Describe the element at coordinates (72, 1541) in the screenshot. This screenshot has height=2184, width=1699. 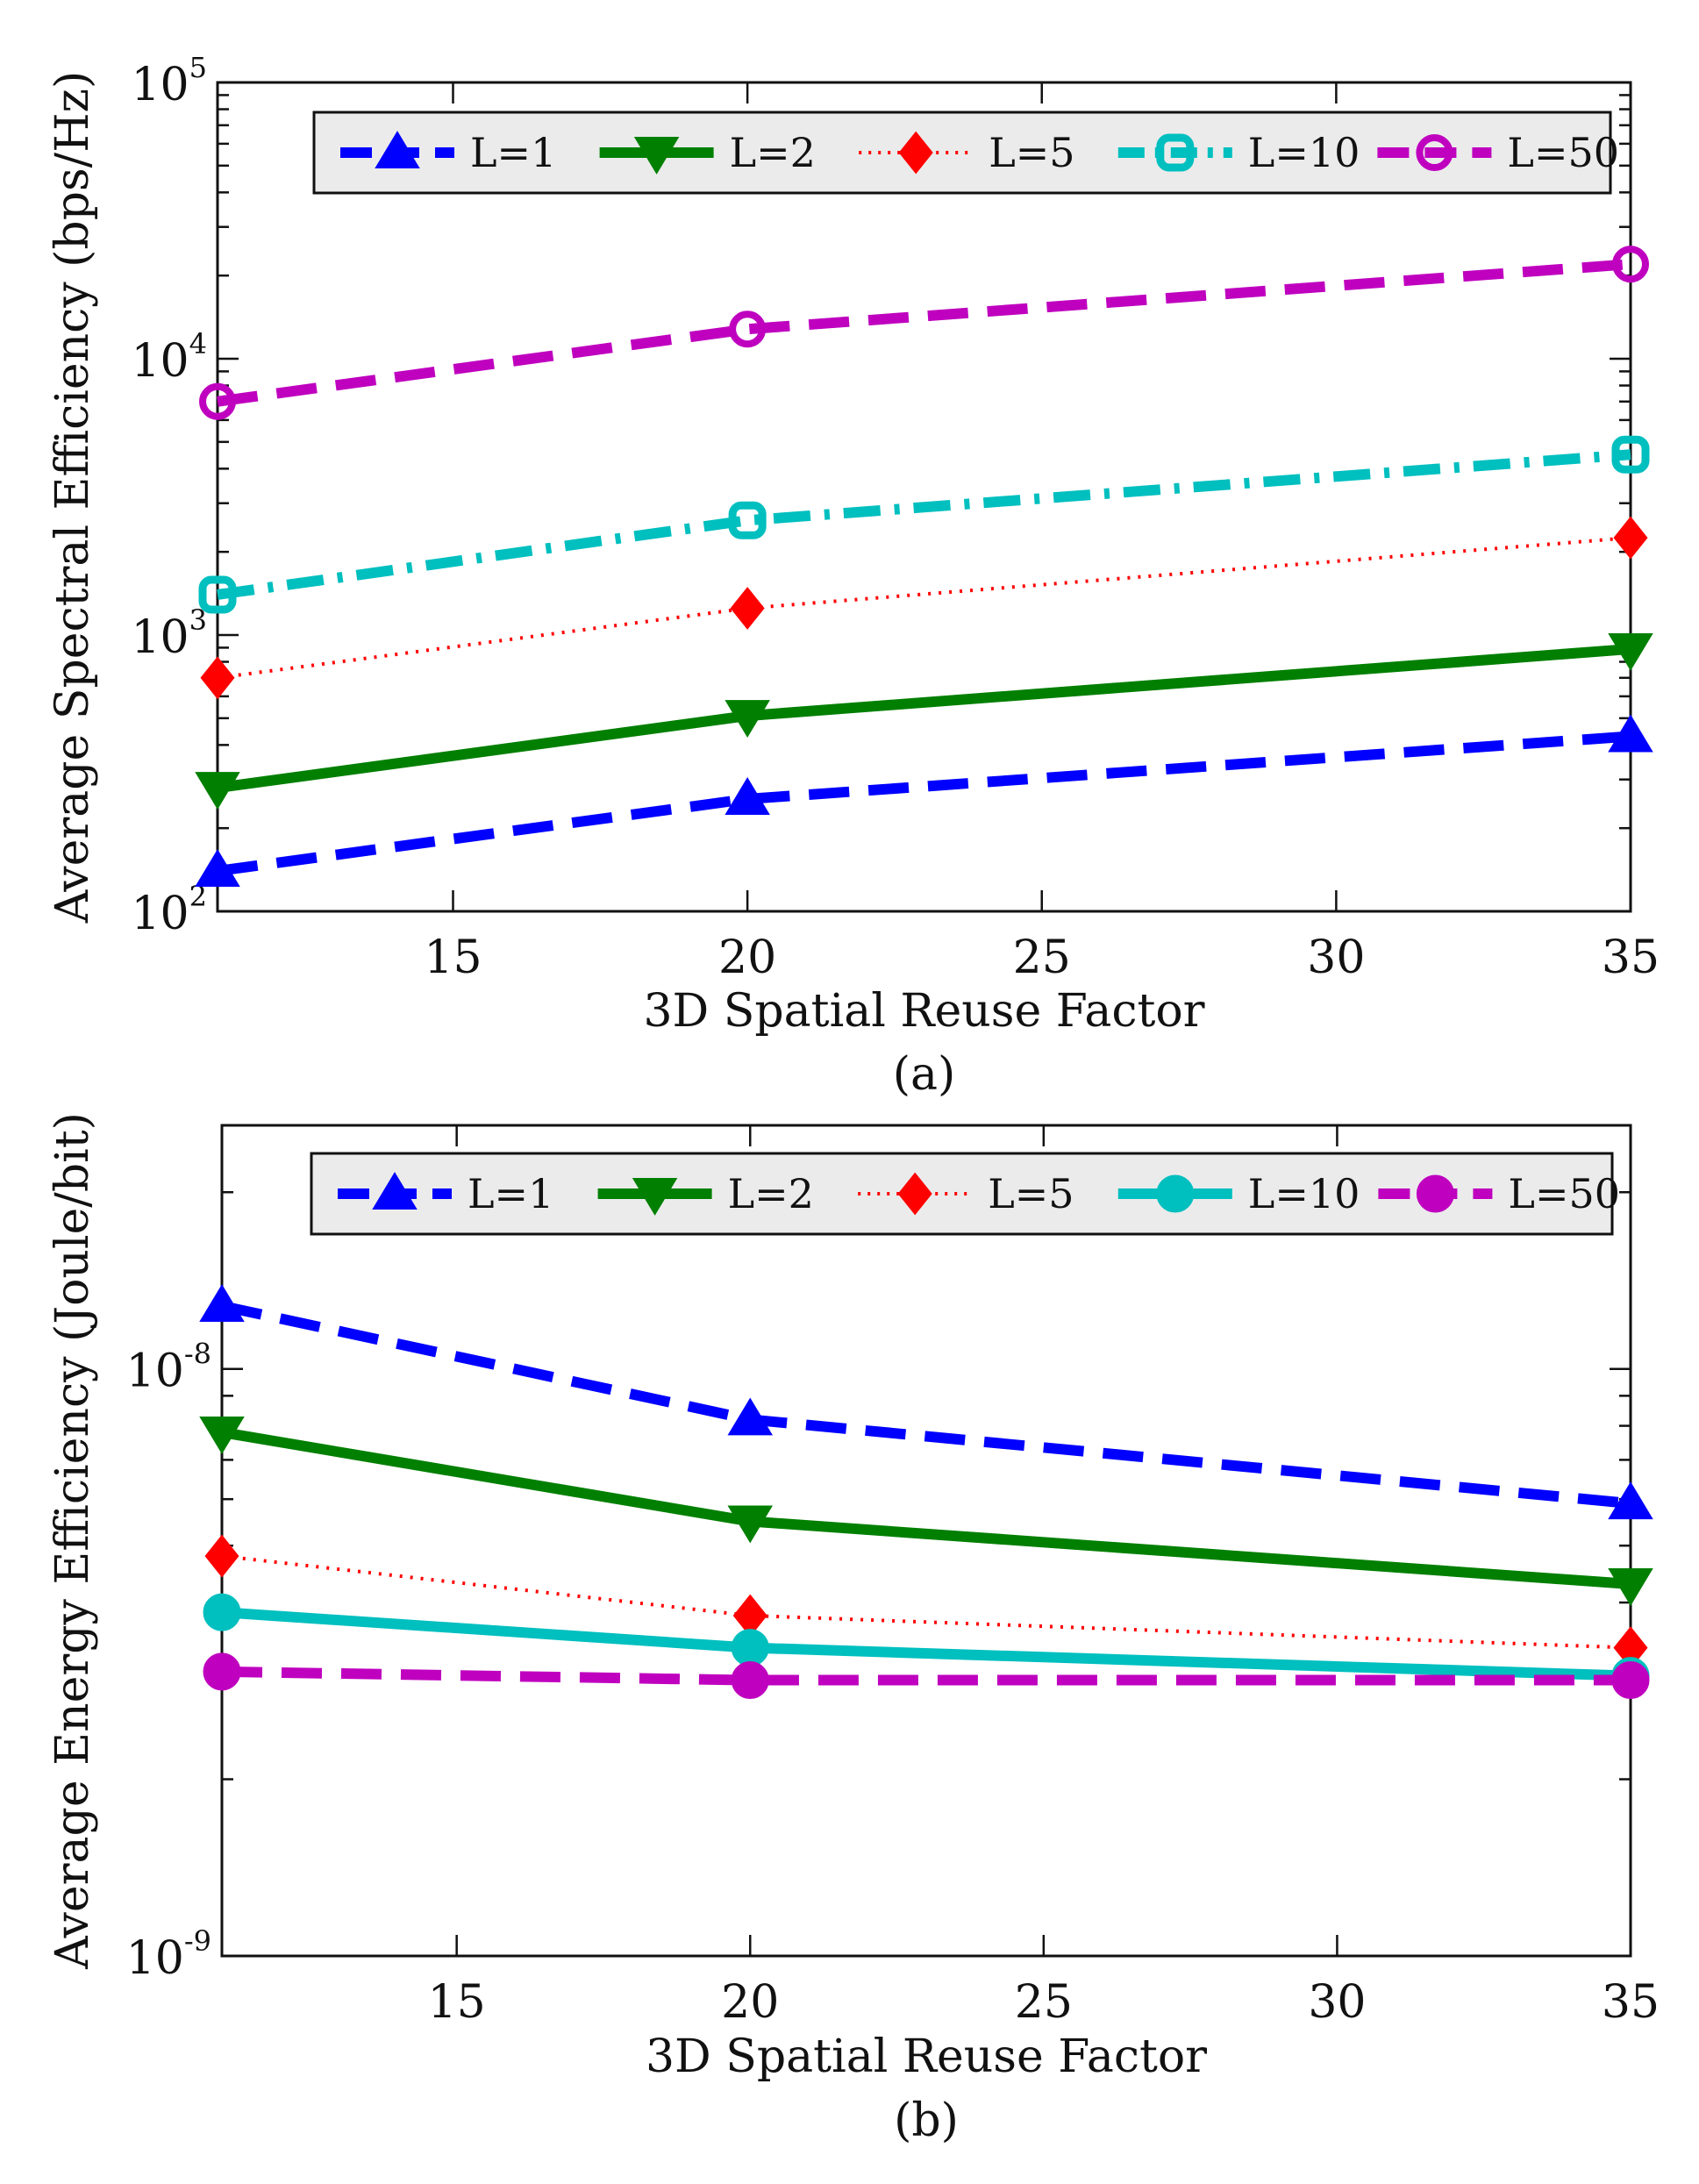
I see `y-axis-label: Average Energy Efficiency (Joule/bit)` at that location.